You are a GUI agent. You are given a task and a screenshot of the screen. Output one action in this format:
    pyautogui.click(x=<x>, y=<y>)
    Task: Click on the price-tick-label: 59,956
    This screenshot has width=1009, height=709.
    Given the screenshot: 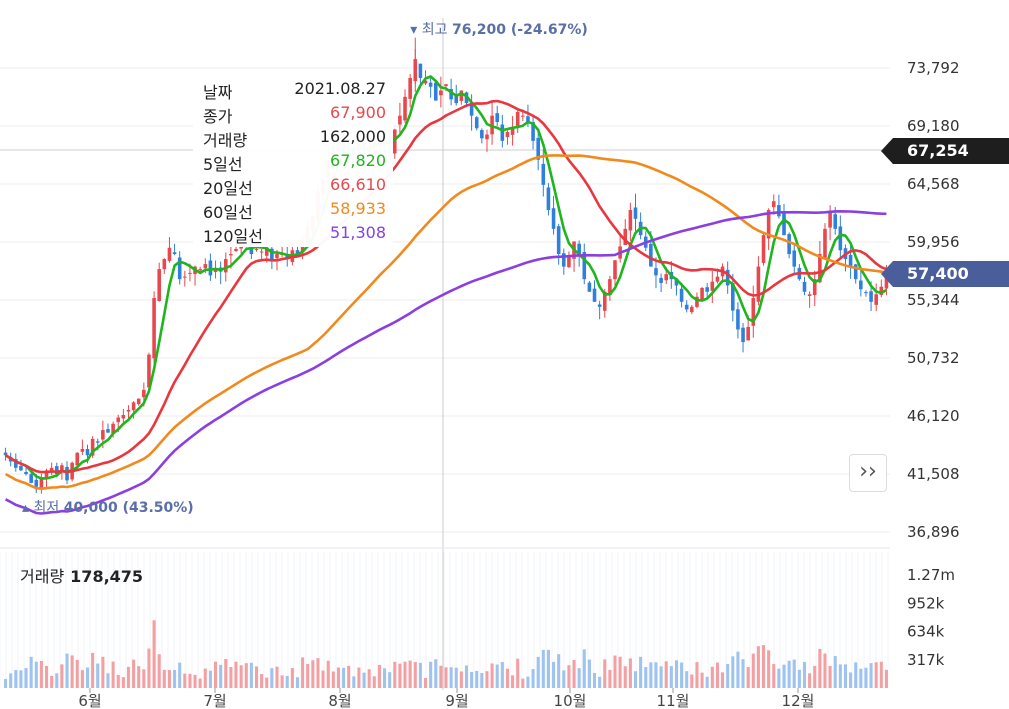 What is the action you would take?
    pyautogui.click(x=933, y=242)
    